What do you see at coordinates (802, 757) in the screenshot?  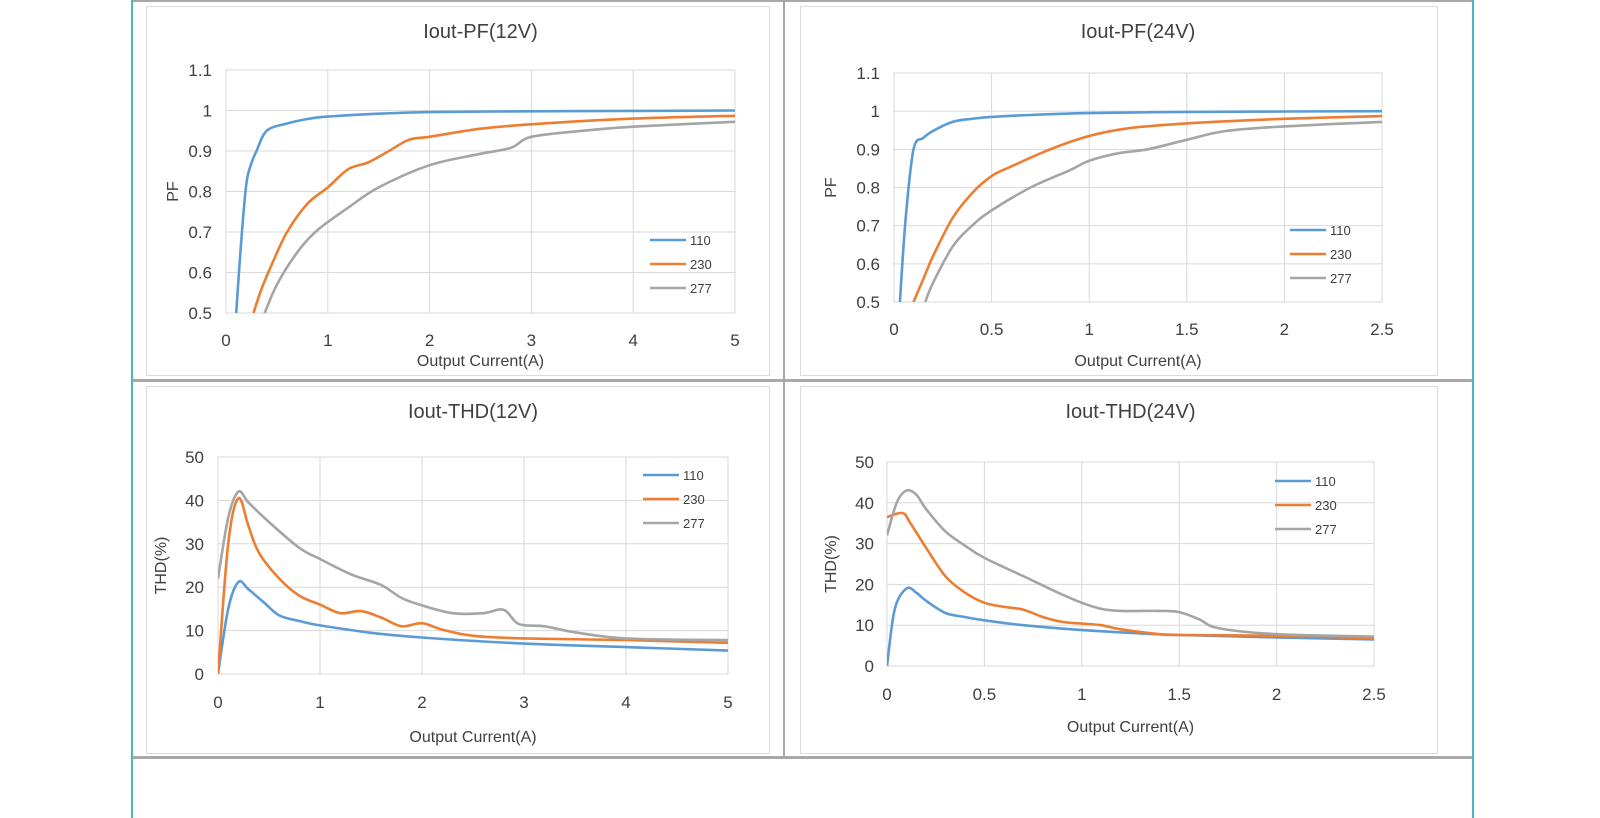 I see `bottom-divider` at bounding box center [802, 757].